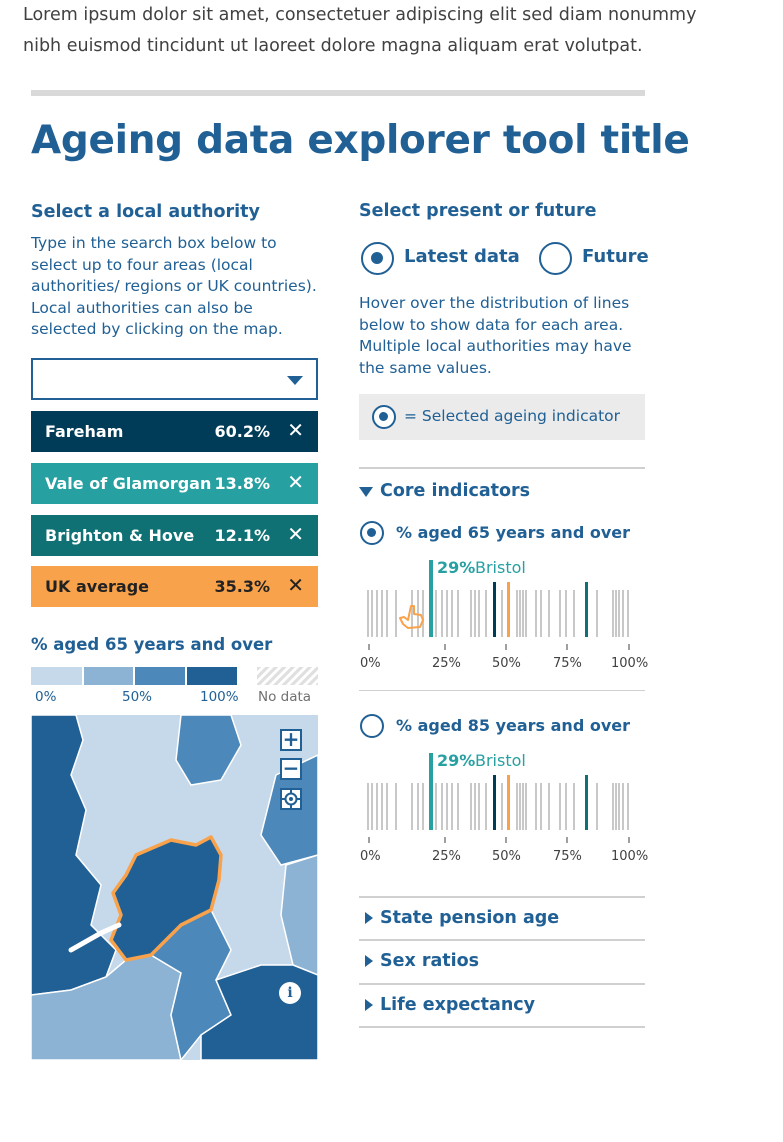  What do you see at coordinates (411, 617) in the screenshot?
I see `hand-cursor-icon` at bounding box center [411, 617].